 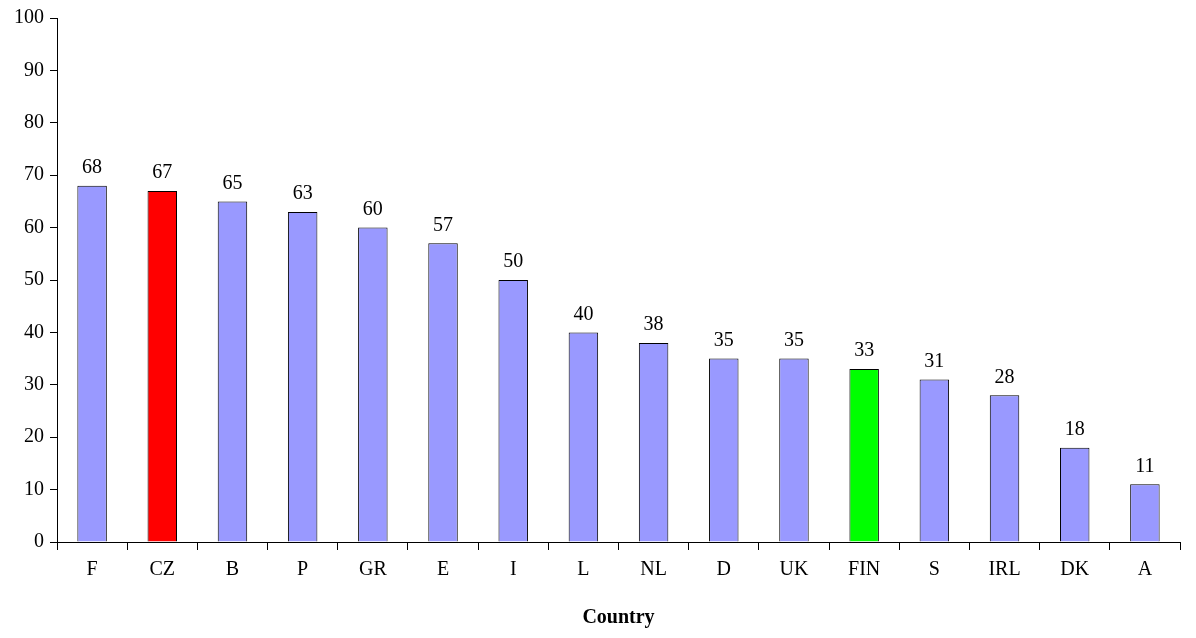 I want to click on data-label: 33, so click(x=864, y=349).